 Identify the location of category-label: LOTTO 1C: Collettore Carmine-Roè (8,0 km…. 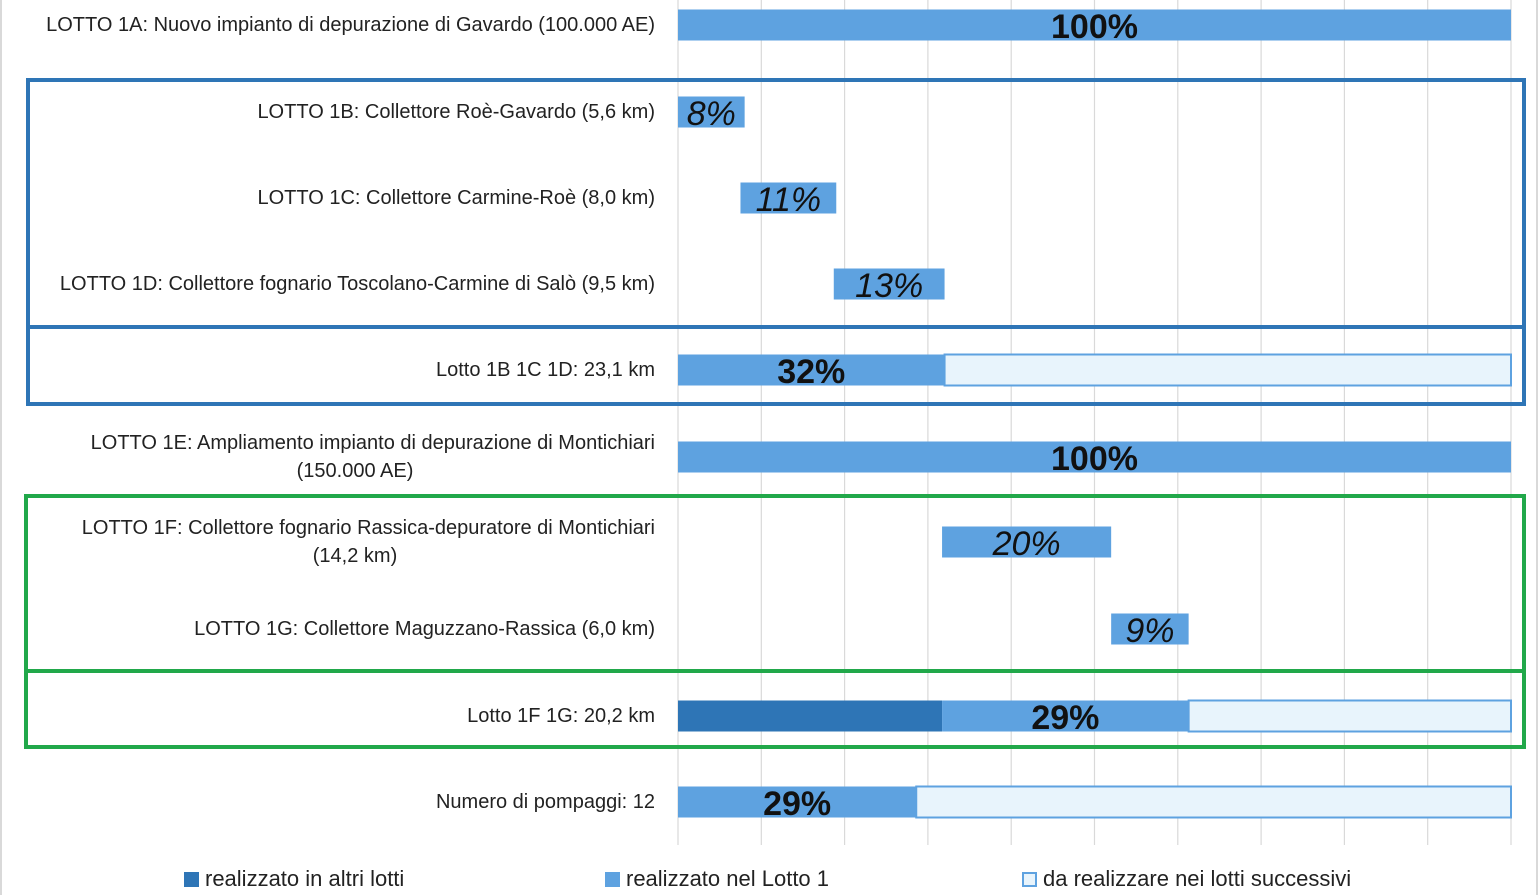
(456, 198).